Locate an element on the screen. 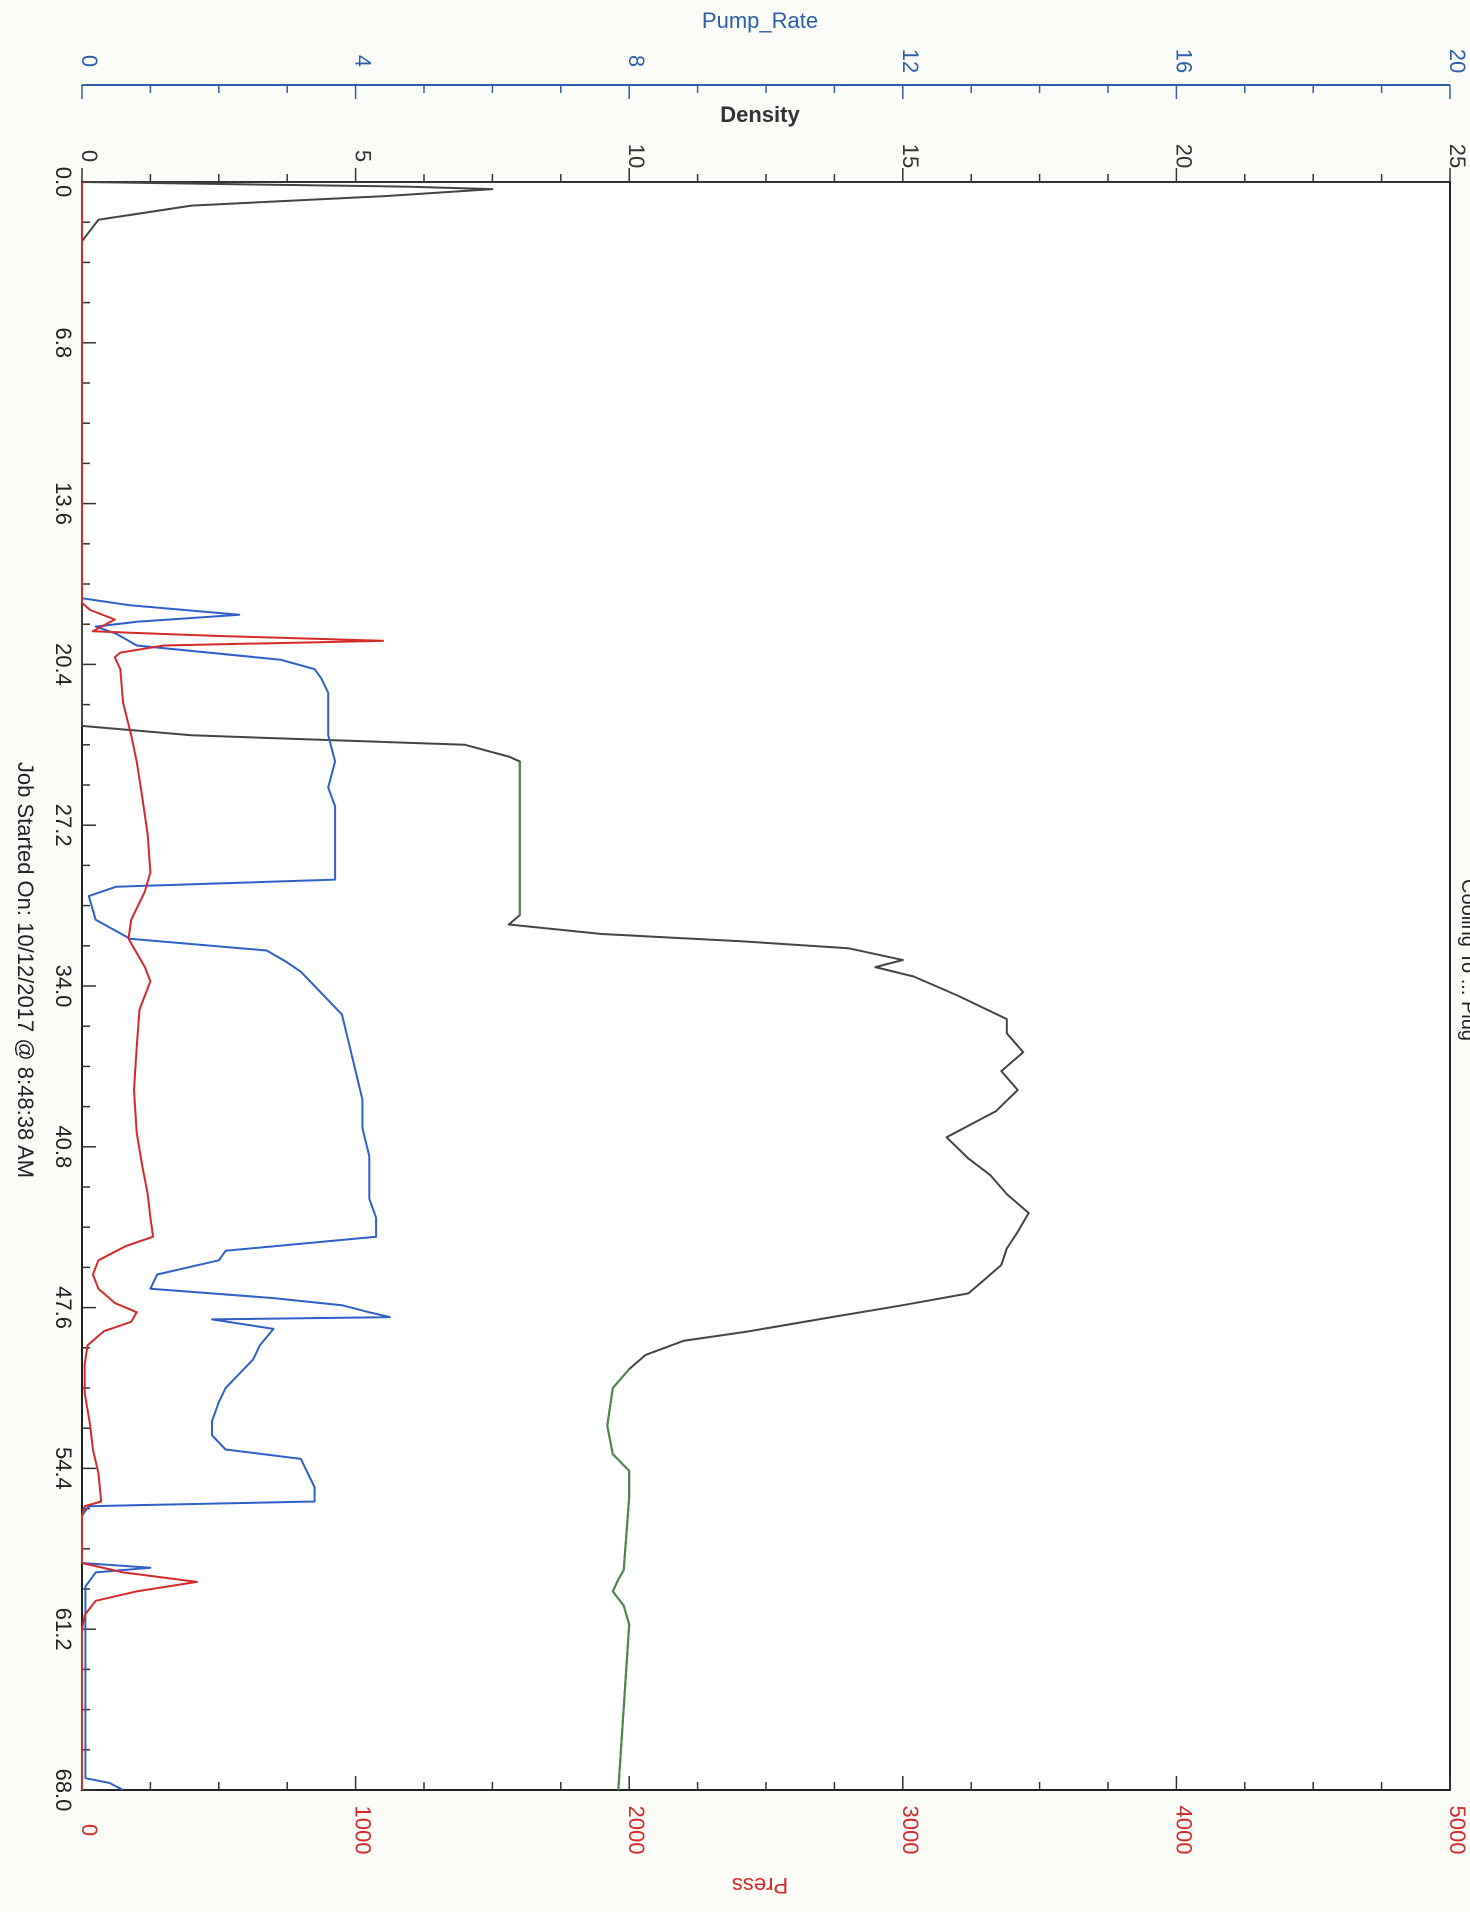 The width and height of the screenshot is (1470, 1912). density-tick-label: 20 is located at coordinates (1183, 156).